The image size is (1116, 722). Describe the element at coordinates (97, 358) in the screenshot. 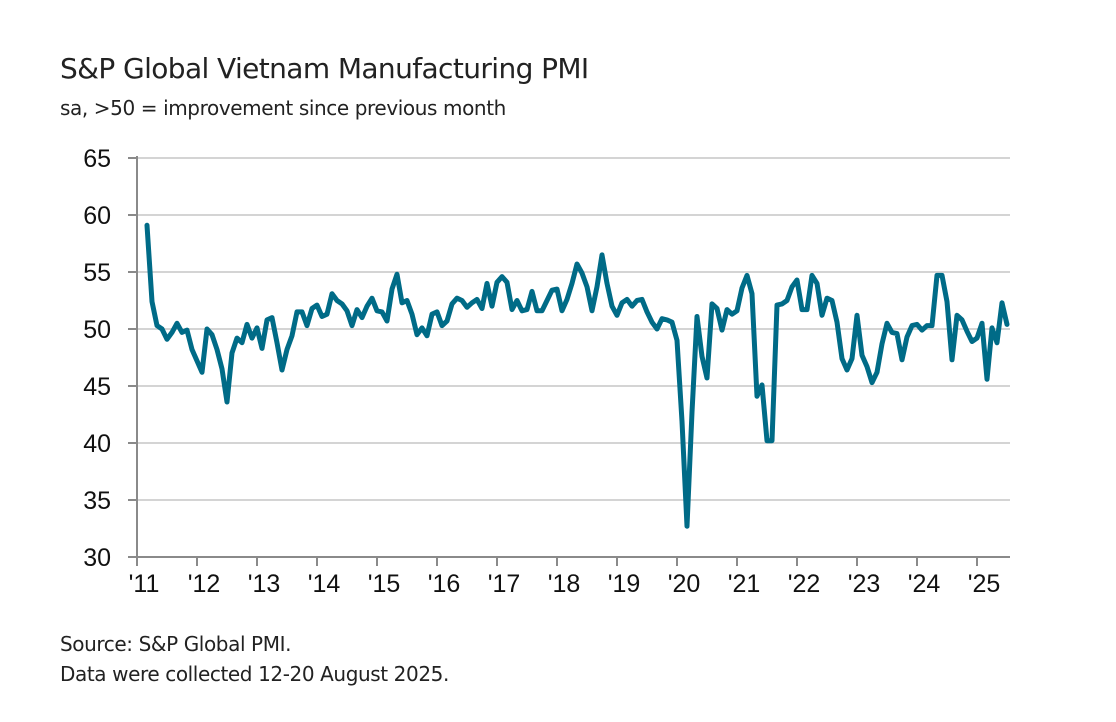

I see `y-tick-labels: 30 35 40 45 50 55 60 65` at that location.